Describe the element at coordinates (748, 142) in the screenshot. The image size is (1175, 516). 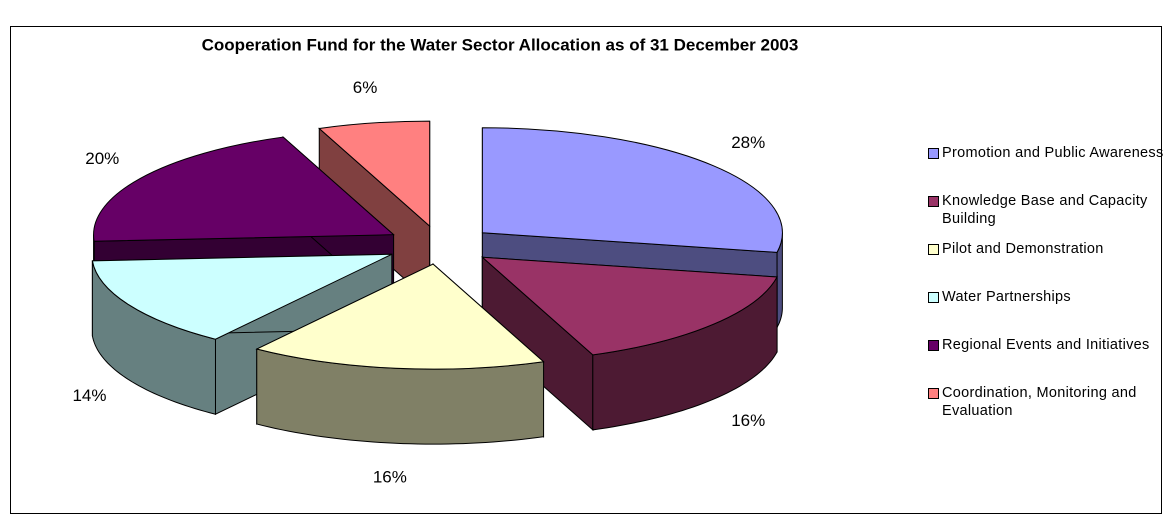
I see `data-label: 28%` at that location.